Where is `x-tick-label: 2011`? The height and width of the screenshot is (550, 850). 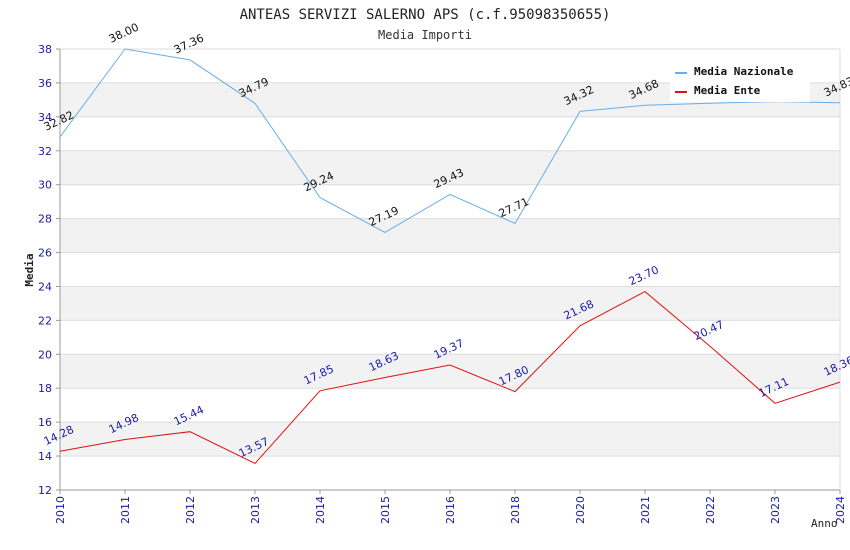 x-tick-label: 2011 is located at coordinates (125, 510).